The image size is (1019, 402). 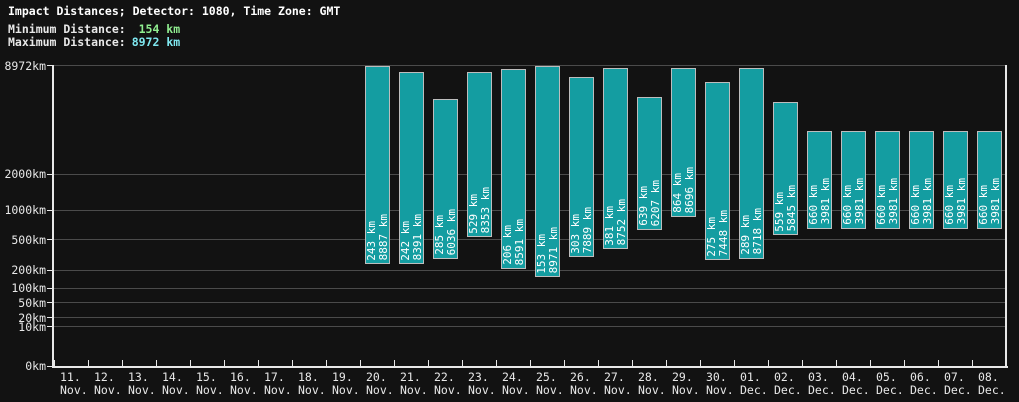 I want to click on bar-label-group: 289 km 8718 km, so click(x=751, y=162).